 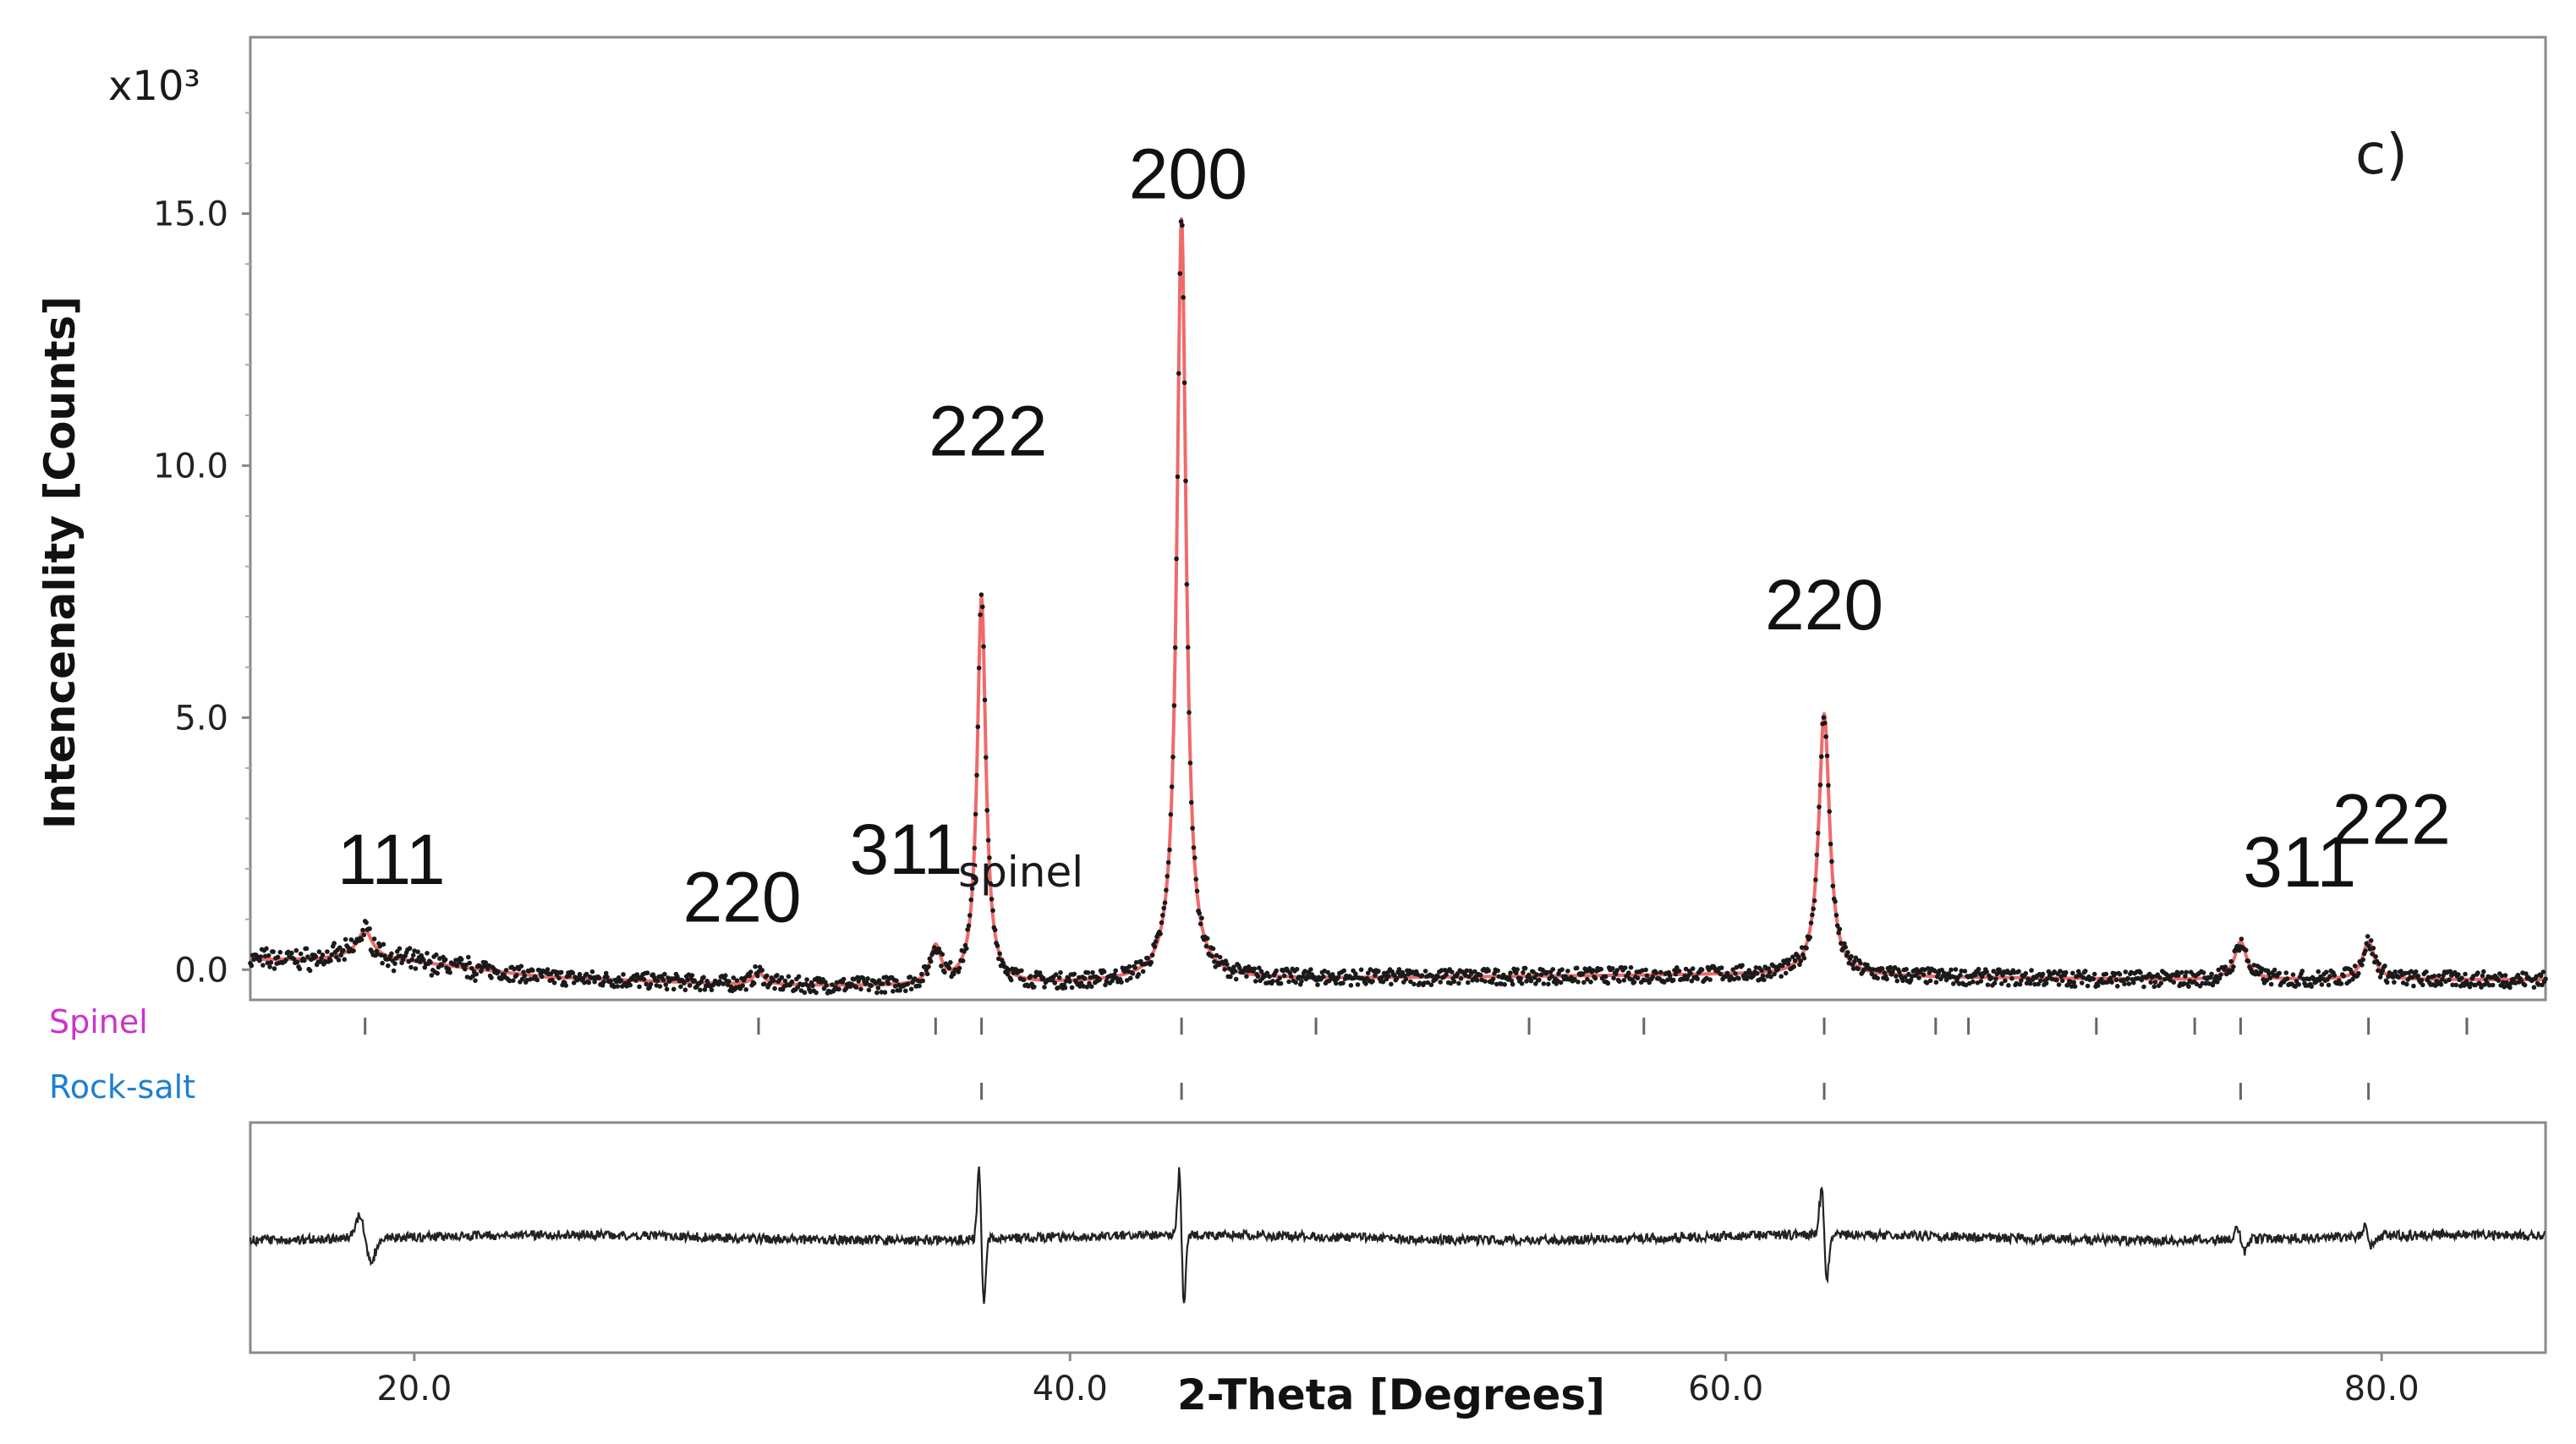 What do you see at coordinates (190, 214) in the screenshot?
I see `y-tick-label: 15.0` at bounding box center [190, 214].